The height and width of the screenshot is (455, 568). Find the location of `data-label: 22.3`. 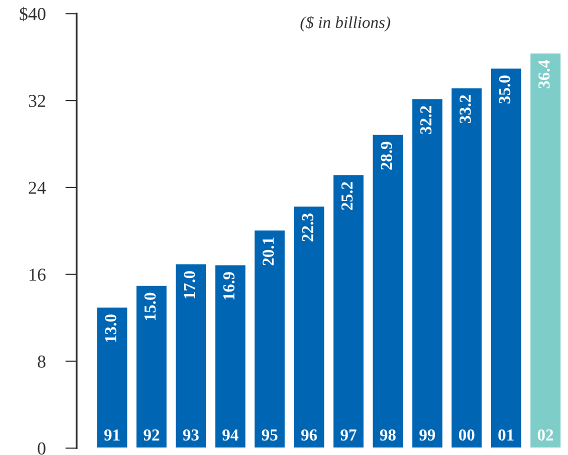

data-label: 22.3 is located at coordinates (308, 227).